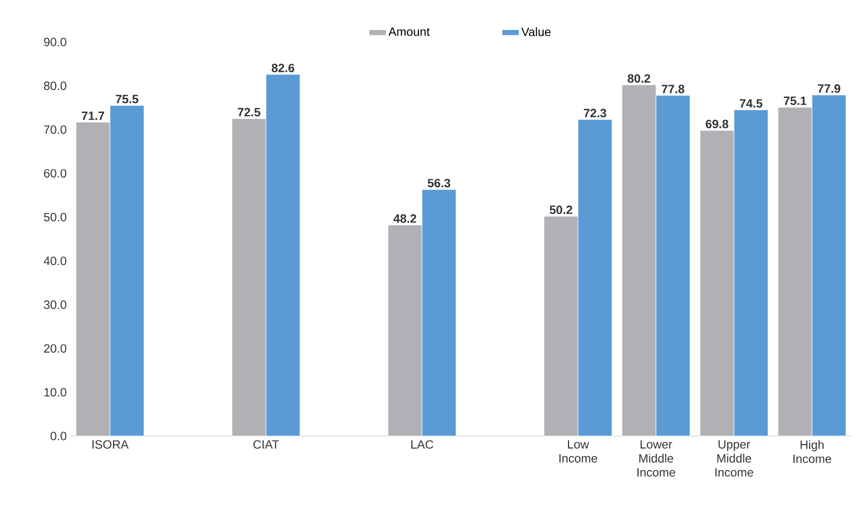  Describe the element at coordinates (734, 458) in the screenshot. I see `x-tick-label: Upper Middle Income` at that location.